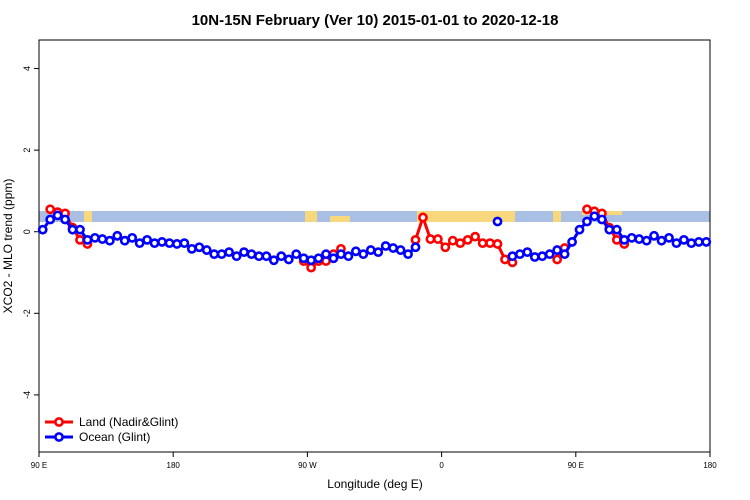 The width and height of the screenshot is (750, 500). What do you see at coordinates (128, 422) in the screenshot?
I see `legend-label: Land (Nadir&Glint)` at bounding box center [128, 422].